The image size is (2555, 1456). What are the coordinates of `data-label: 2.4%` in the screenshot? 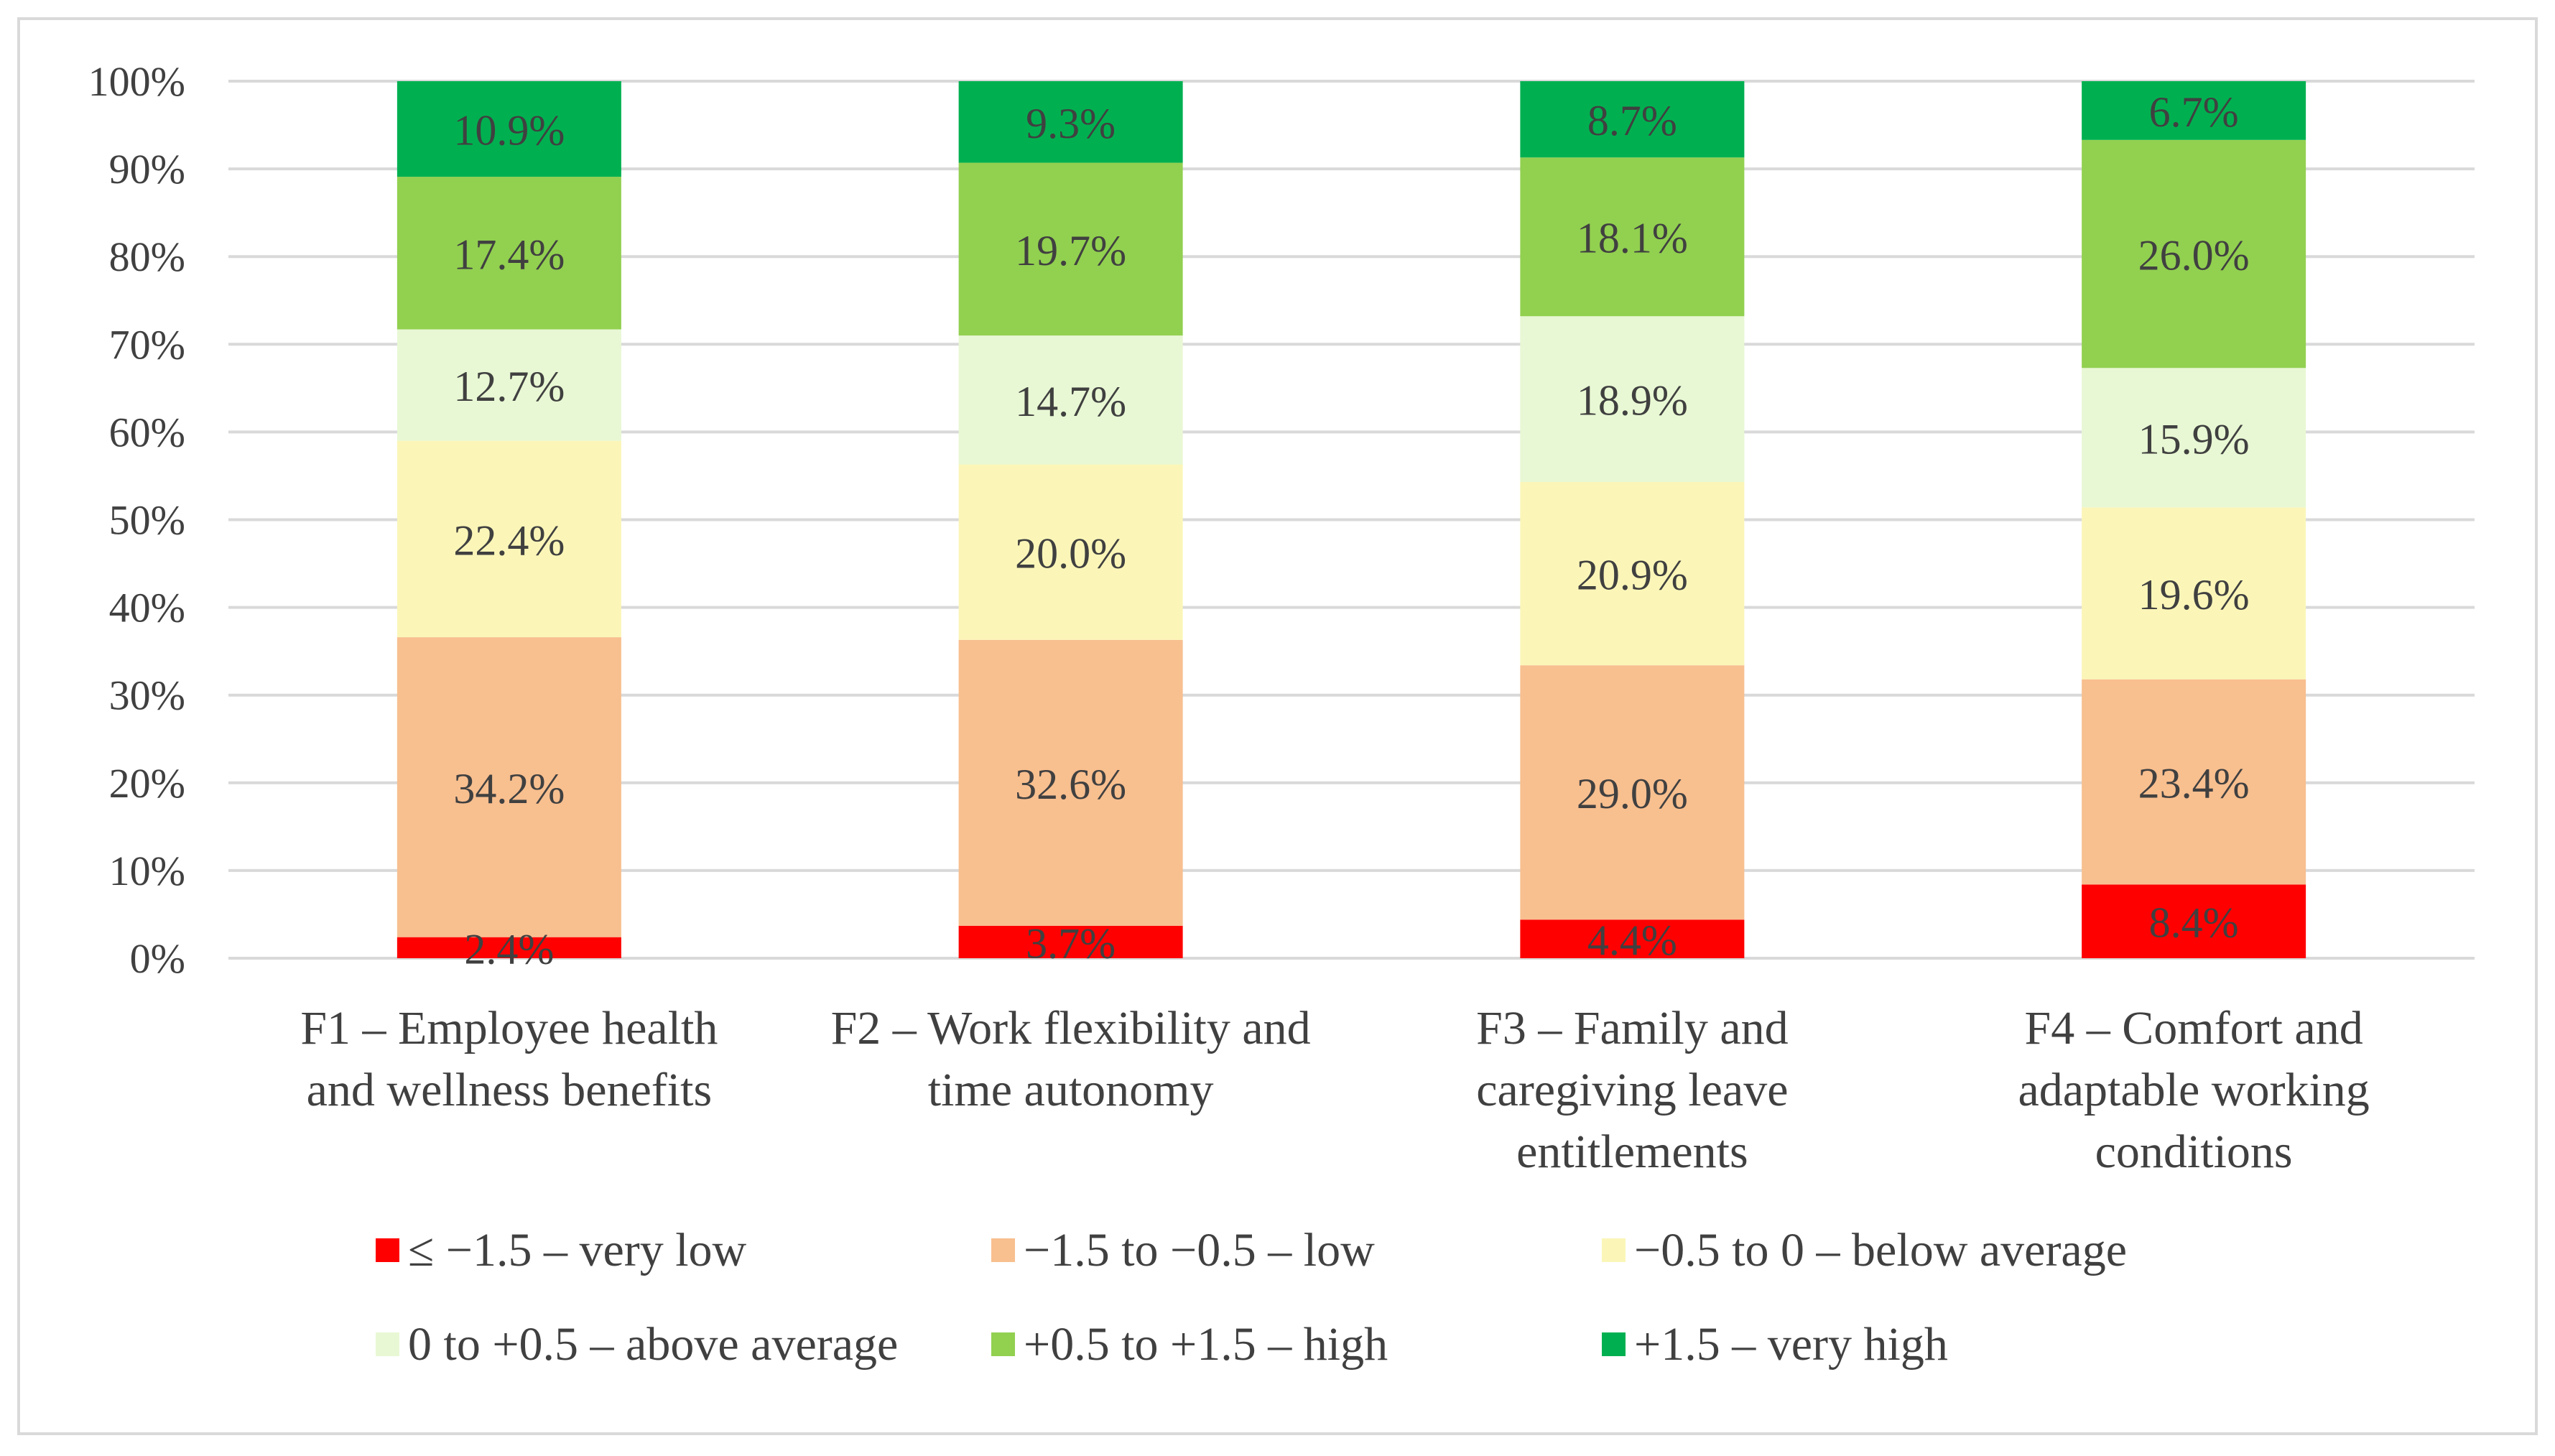 It's located at (509, 949).